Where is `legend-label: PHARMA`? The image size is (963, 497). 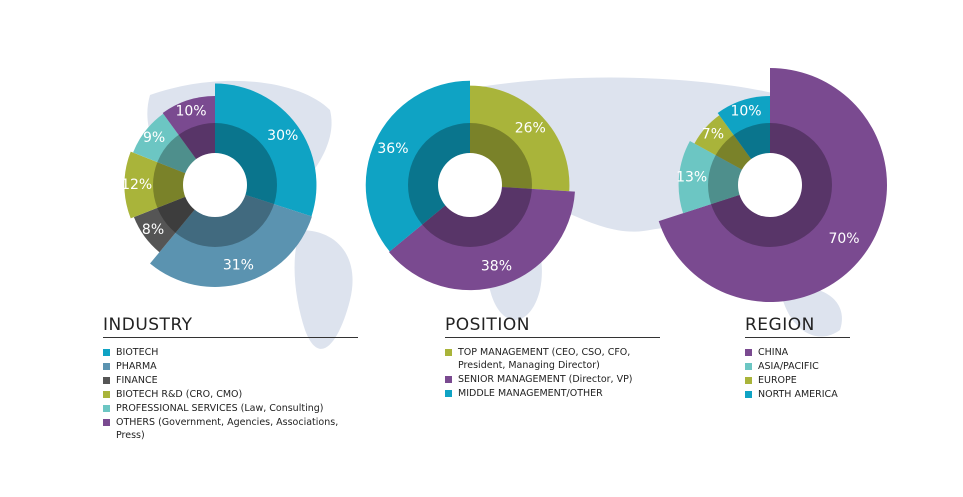
legend-label: PHARMA is located at coordinates (136, 366).